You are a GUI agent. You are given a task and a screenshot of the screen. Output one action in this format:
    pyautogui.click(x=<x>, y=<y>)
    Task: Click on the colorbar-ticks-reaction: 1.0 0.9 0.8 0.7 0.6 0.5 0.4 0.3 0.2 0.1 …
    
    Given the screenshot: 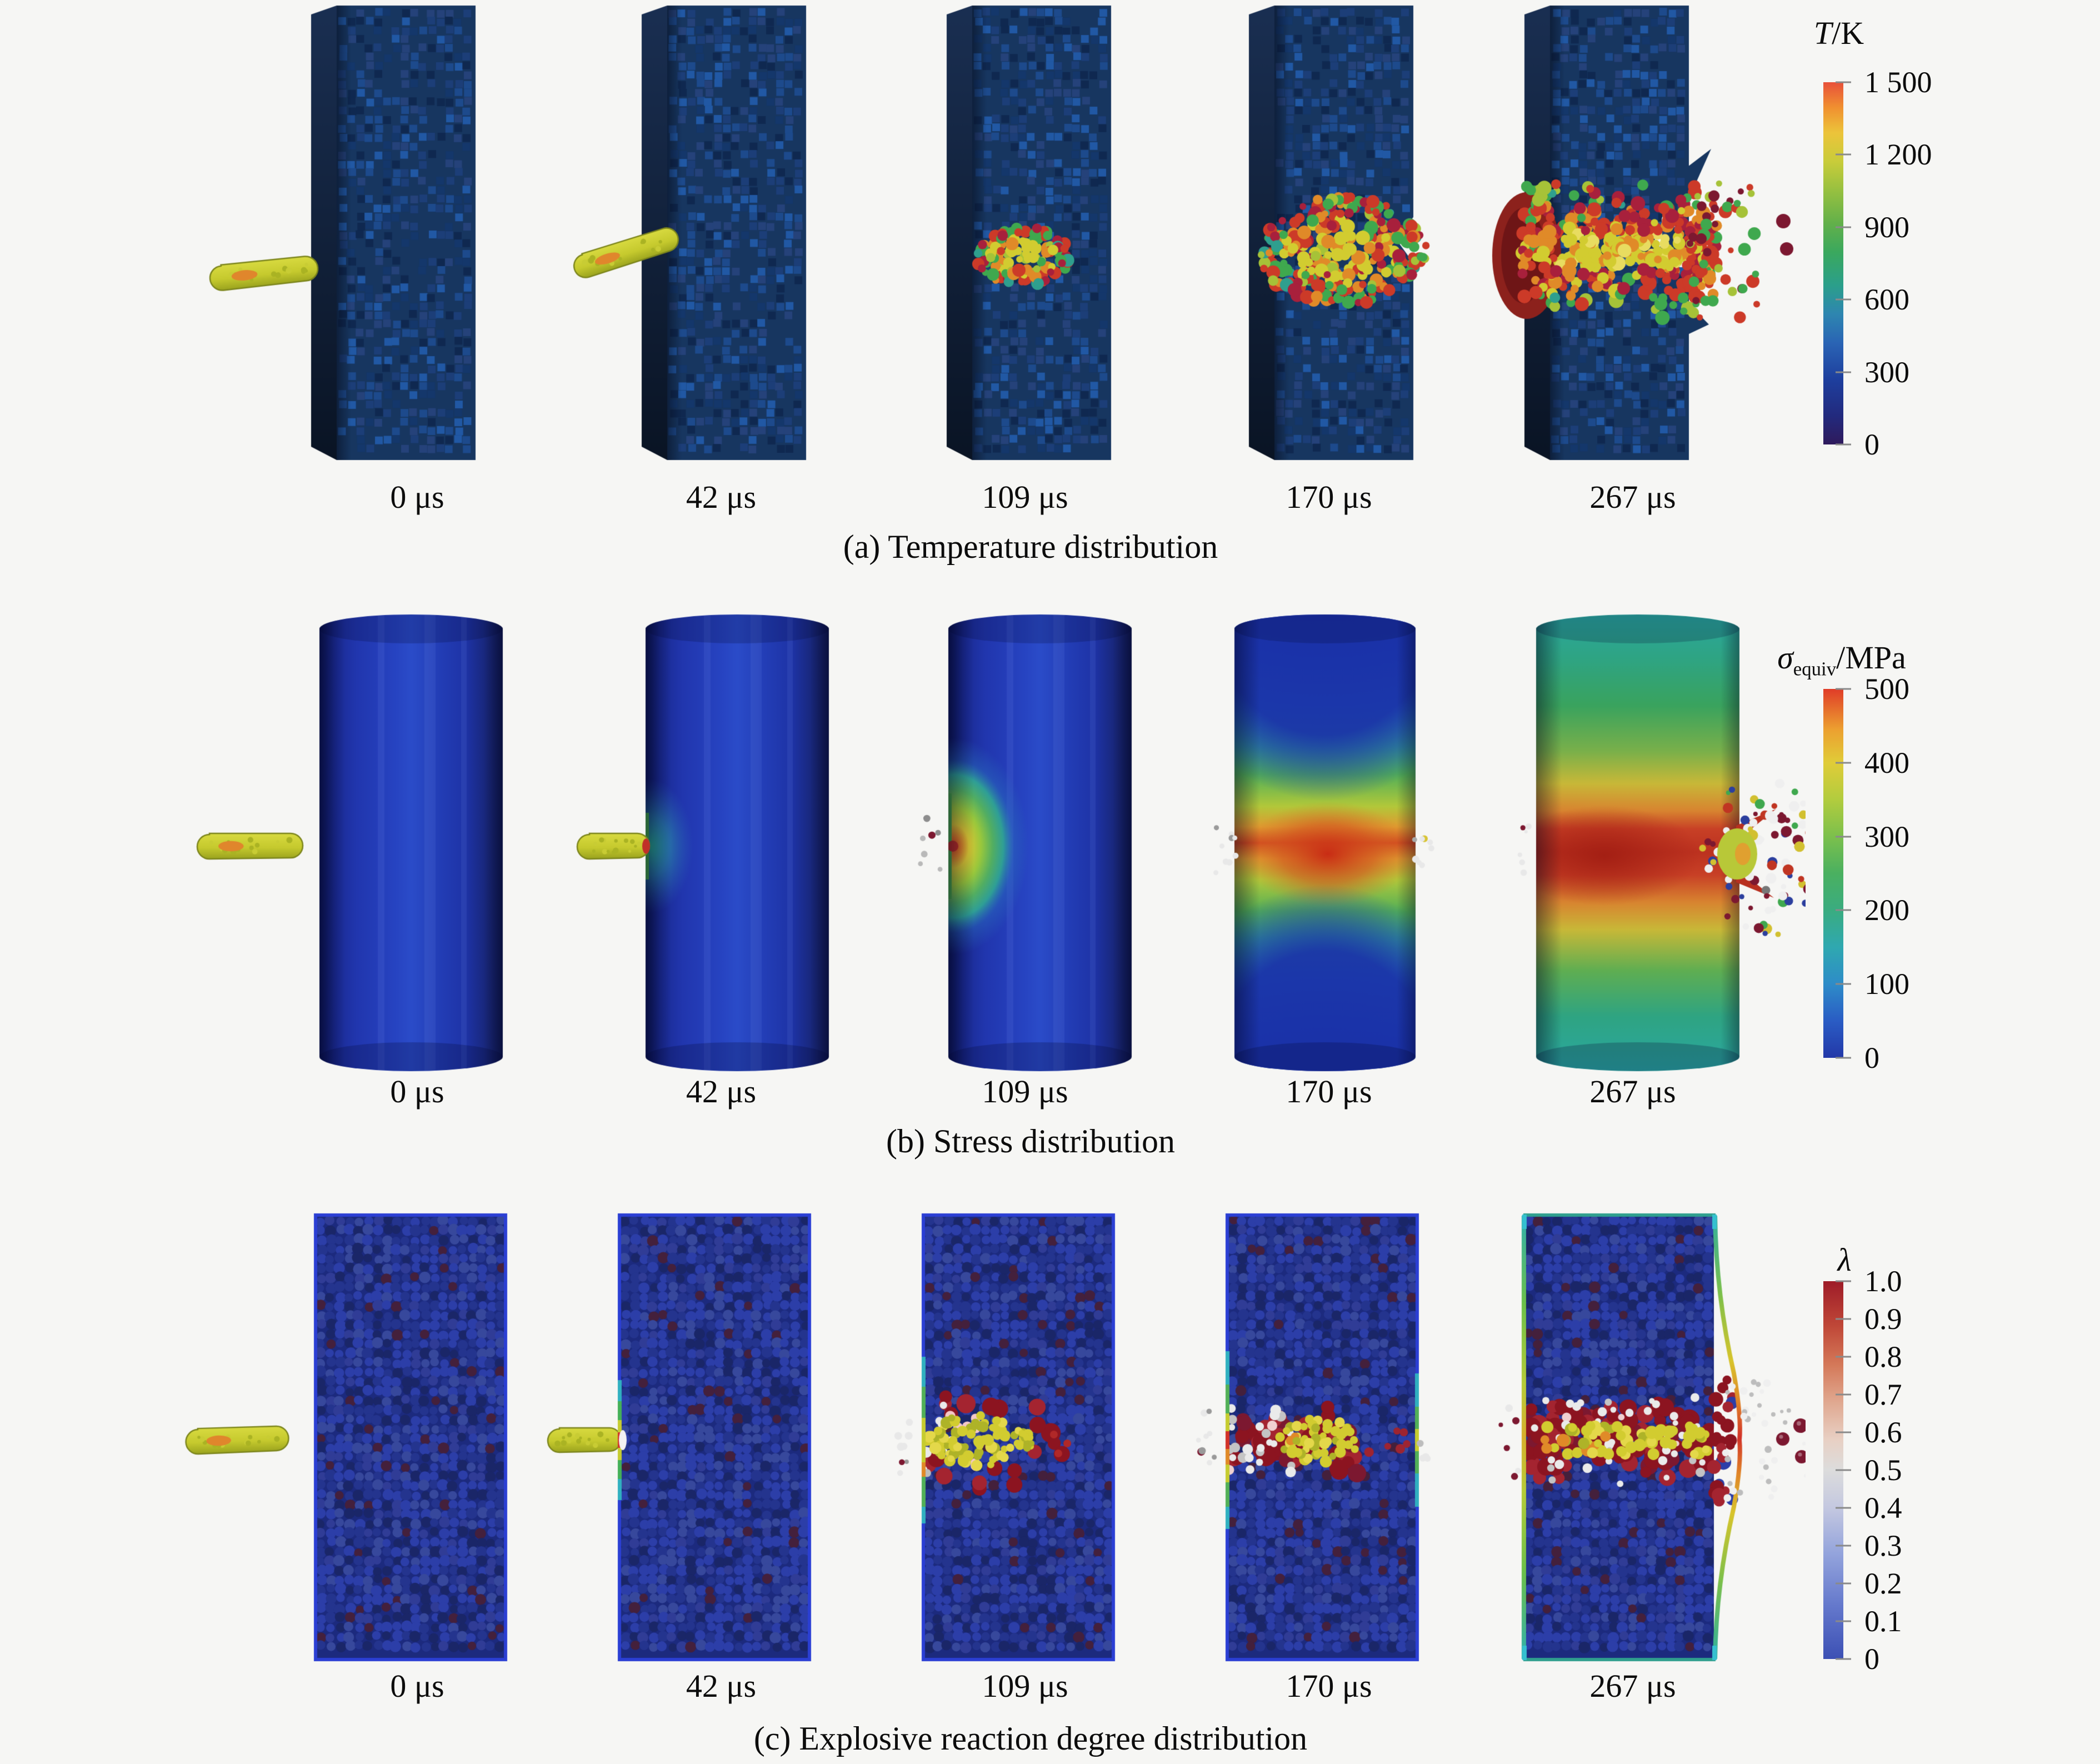 What is the action you would take?
    pyautogui.click(x=1907, y=1470)
    